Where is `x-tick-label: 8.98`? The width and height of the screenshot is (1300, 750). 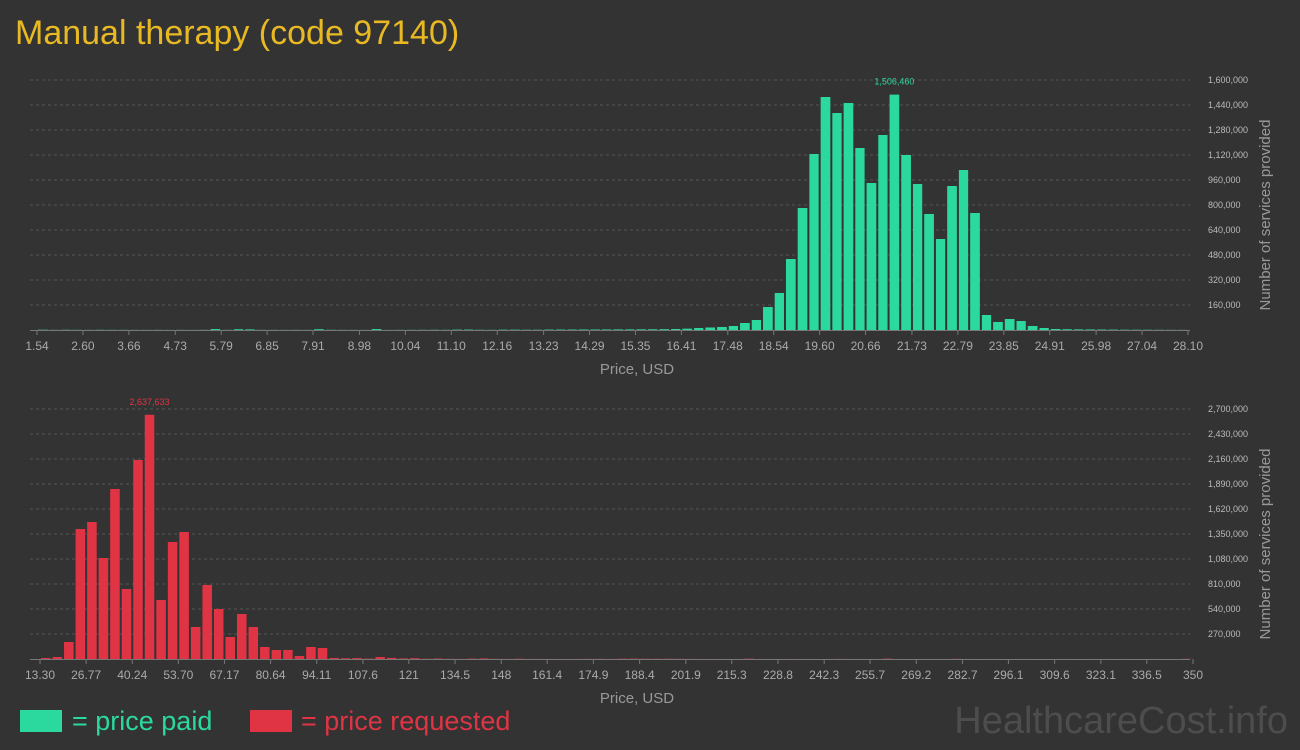 x-tick-label: 8.98 is located at coordinates (360, 346).